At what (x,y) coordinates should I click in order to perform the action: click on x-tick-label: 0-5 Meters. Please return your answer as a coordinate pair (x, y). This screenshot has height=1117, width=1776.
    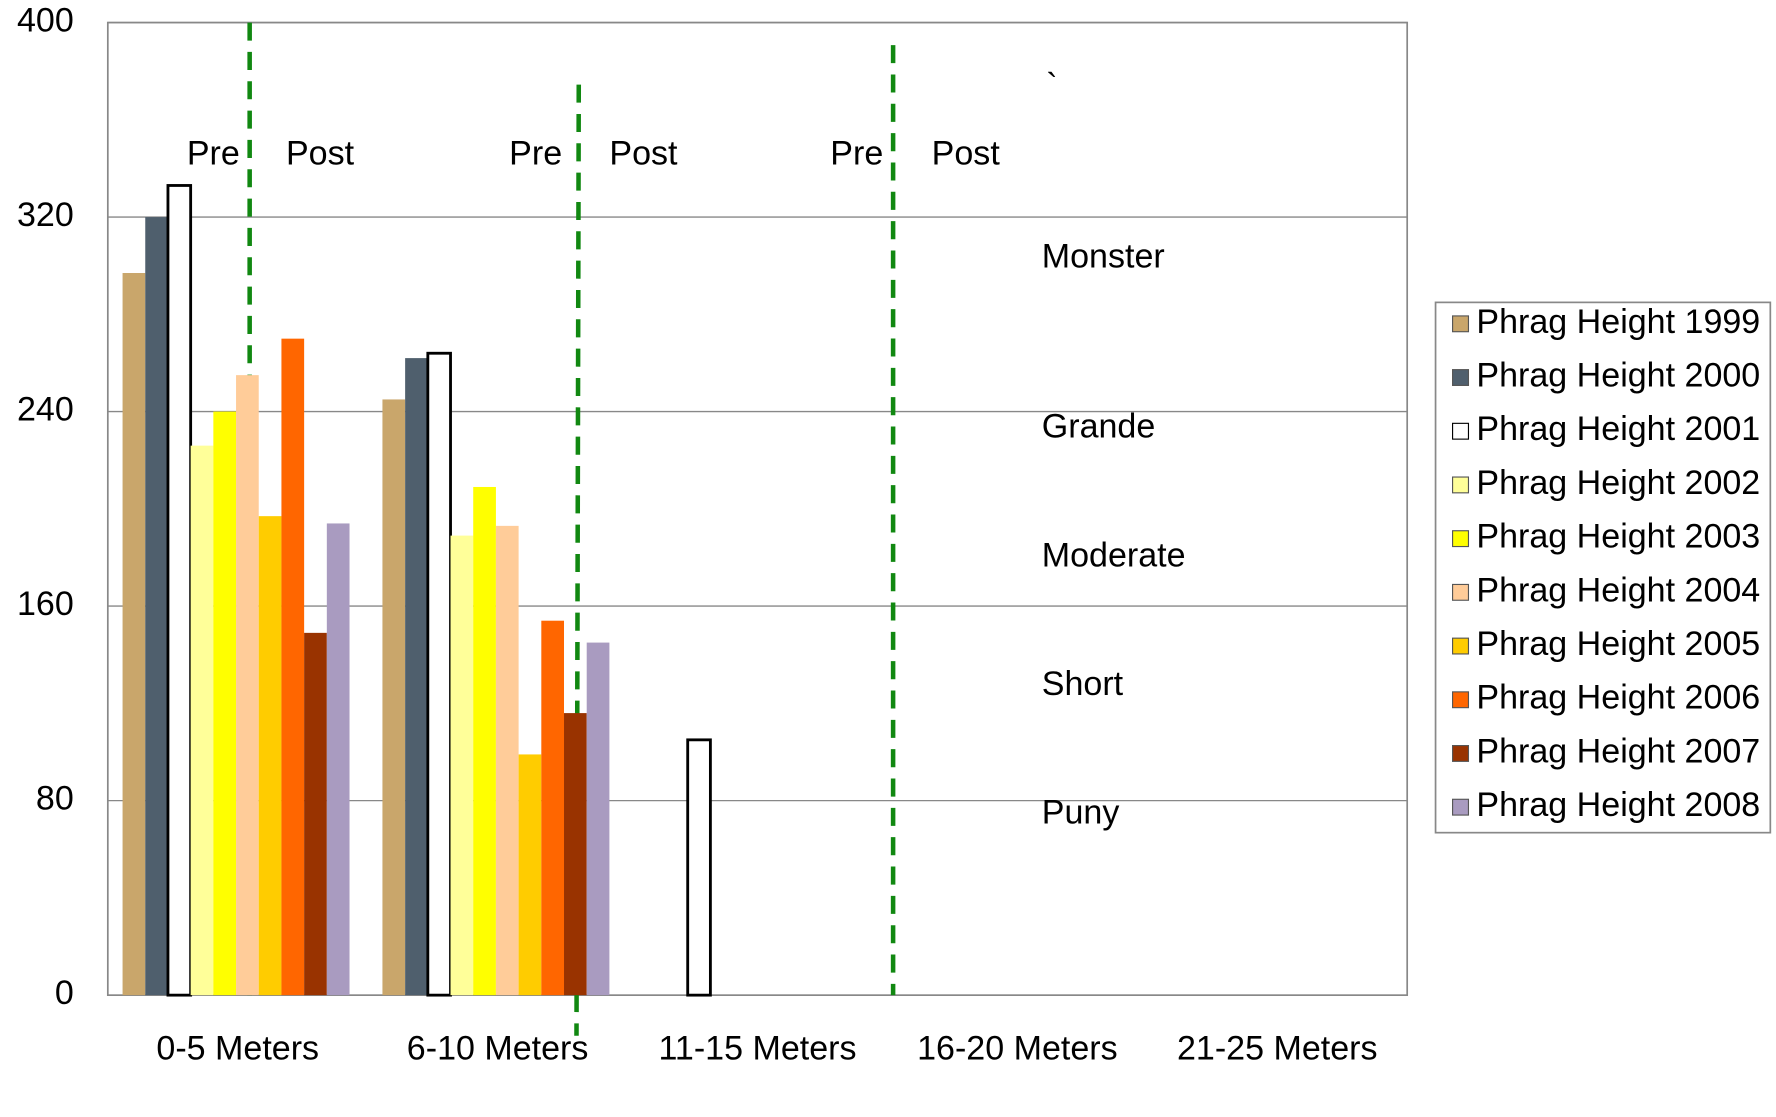
    Looking at the image, I should click on (237, 1048).